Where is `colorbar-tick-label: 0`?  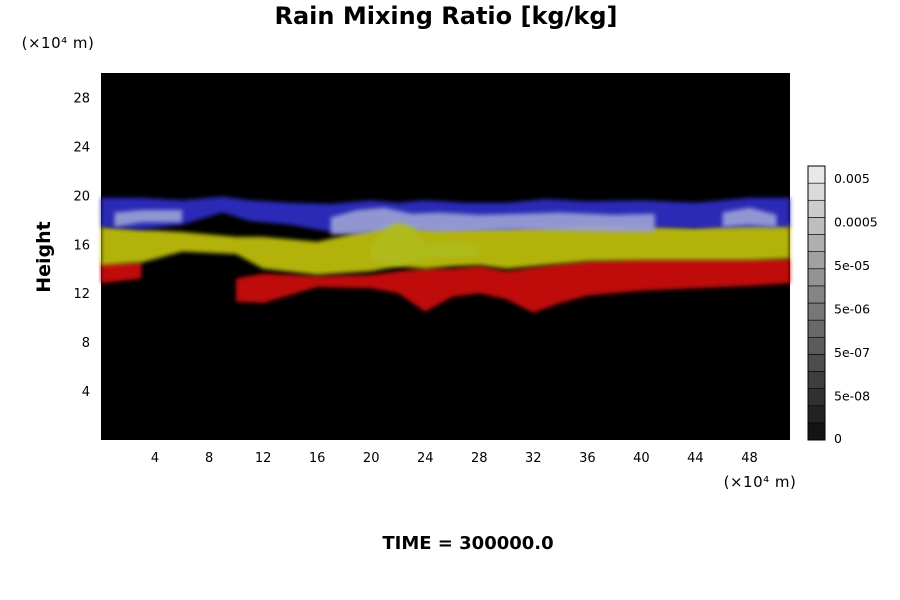 colorbar-tick-label: 0 is located at coordinates (838, 438).